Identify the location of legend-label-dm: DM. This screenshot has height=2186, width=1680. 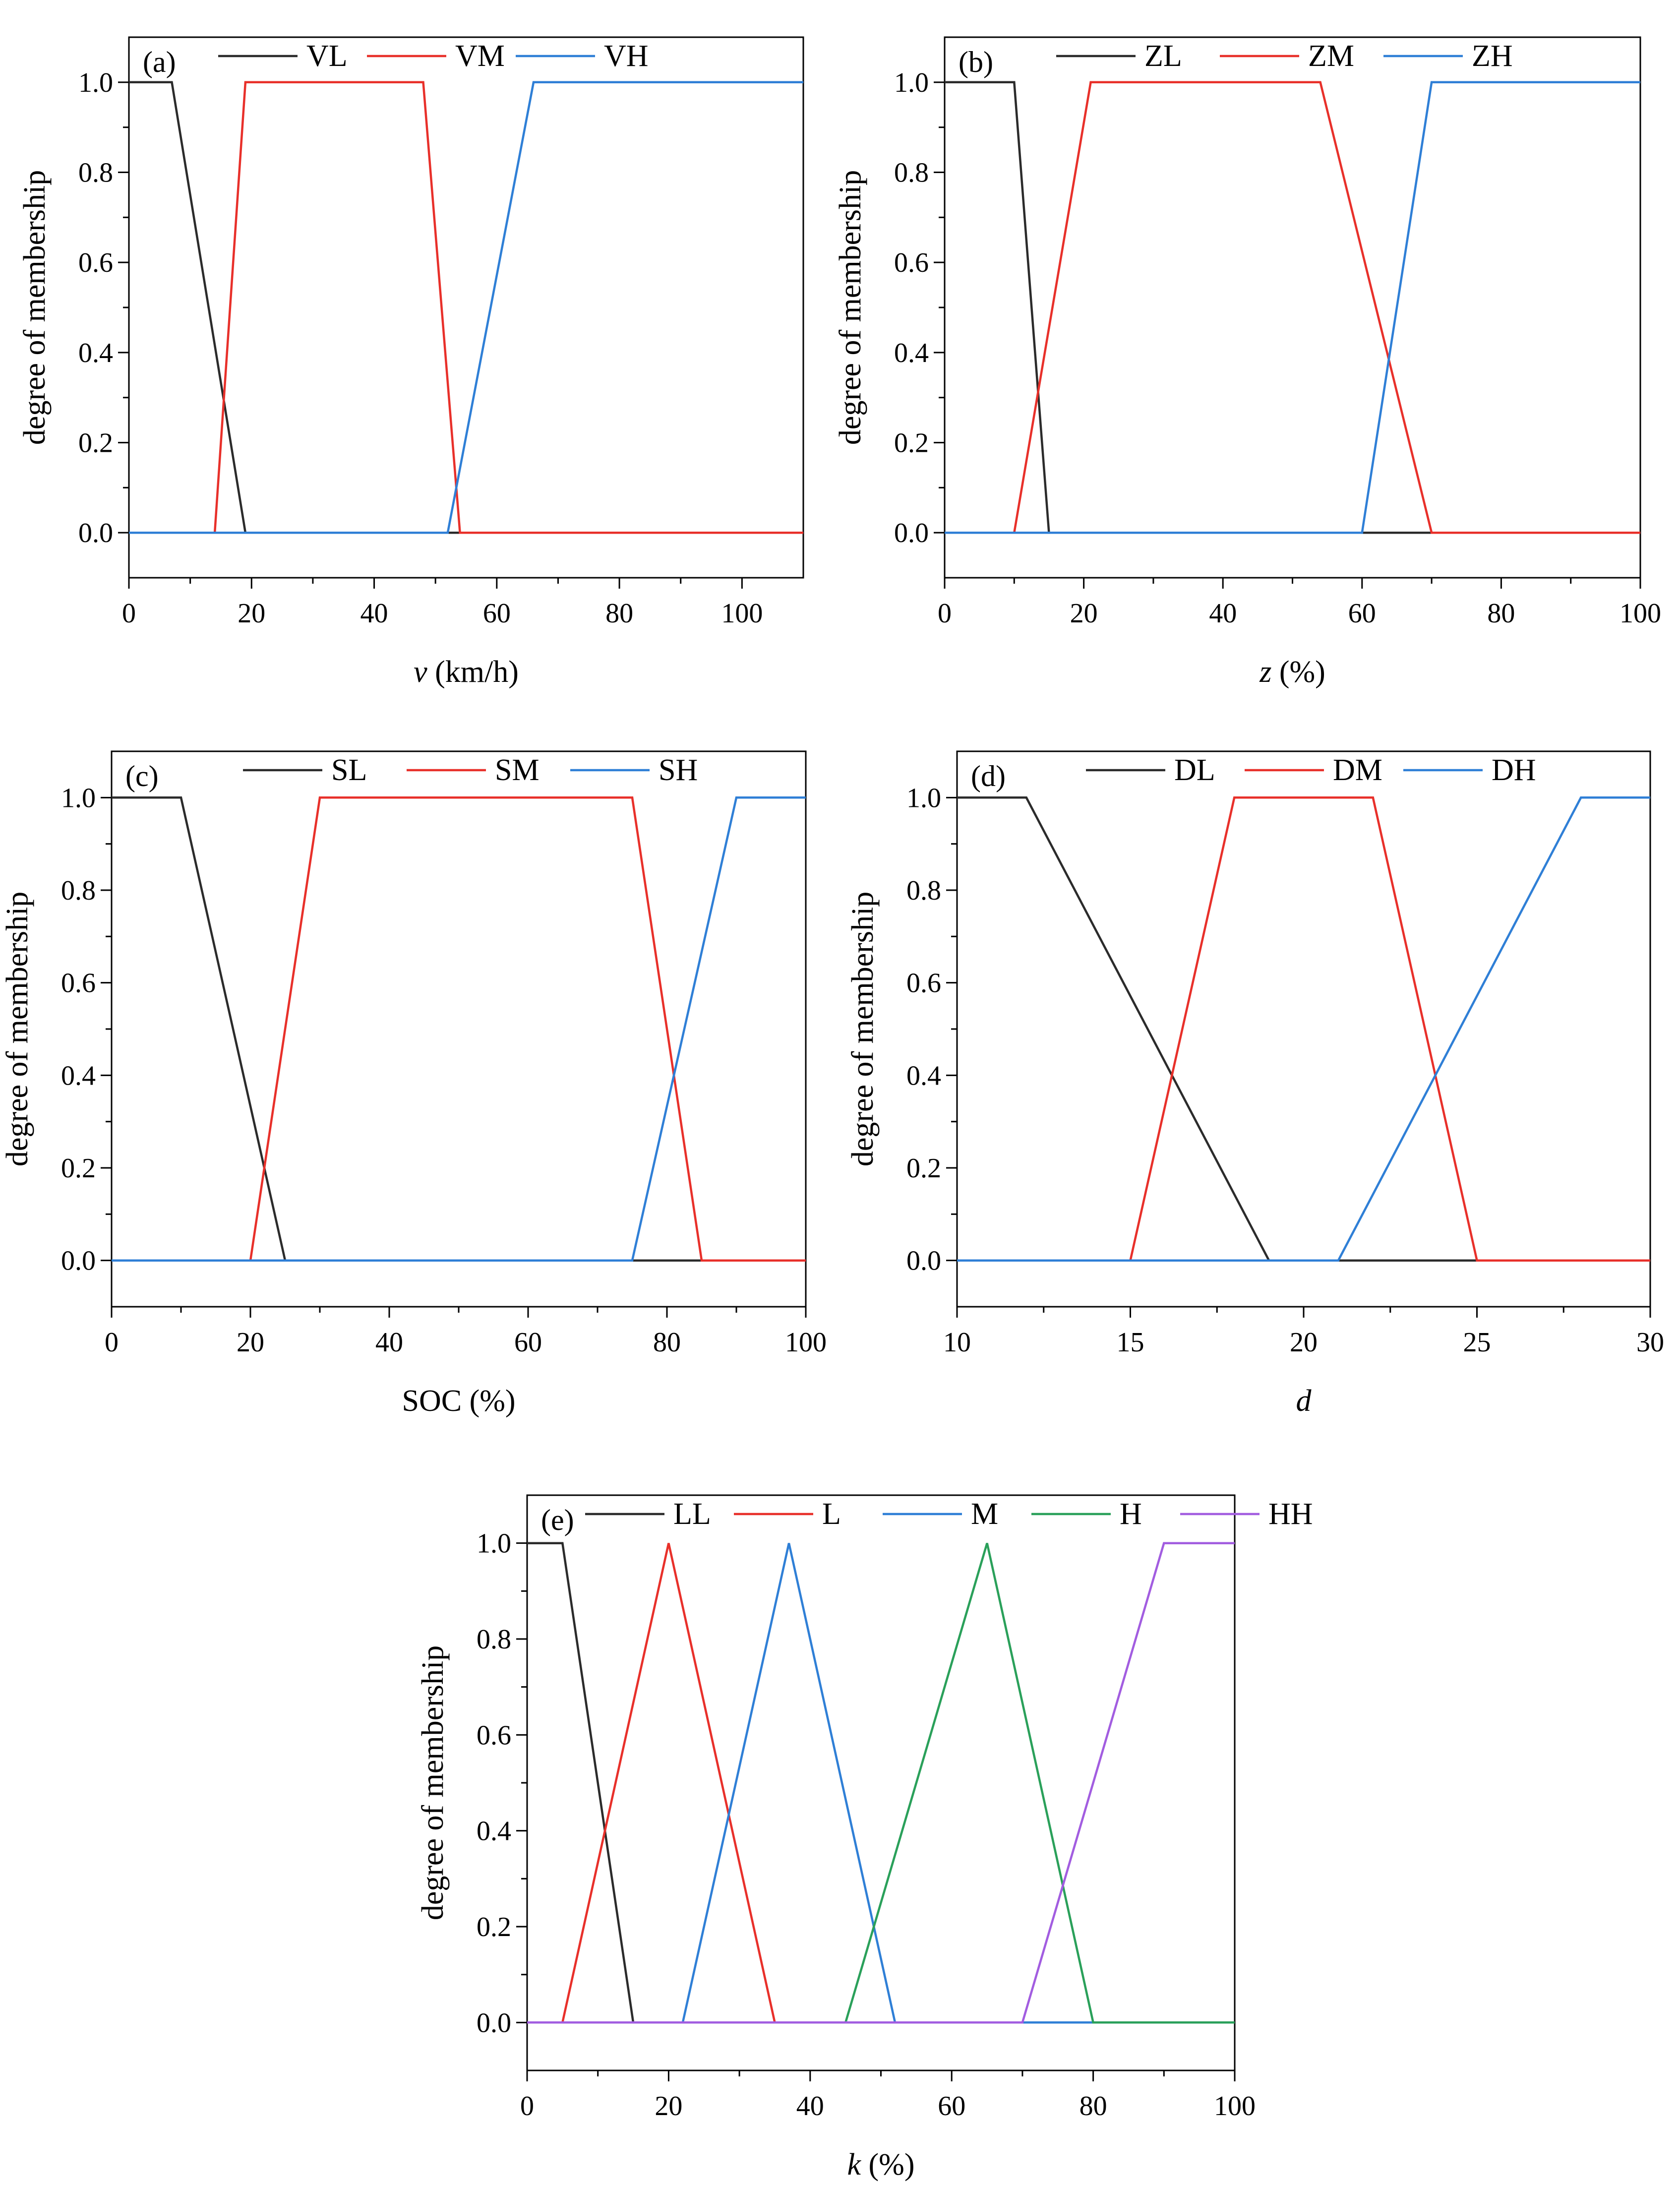
(1357, 770).